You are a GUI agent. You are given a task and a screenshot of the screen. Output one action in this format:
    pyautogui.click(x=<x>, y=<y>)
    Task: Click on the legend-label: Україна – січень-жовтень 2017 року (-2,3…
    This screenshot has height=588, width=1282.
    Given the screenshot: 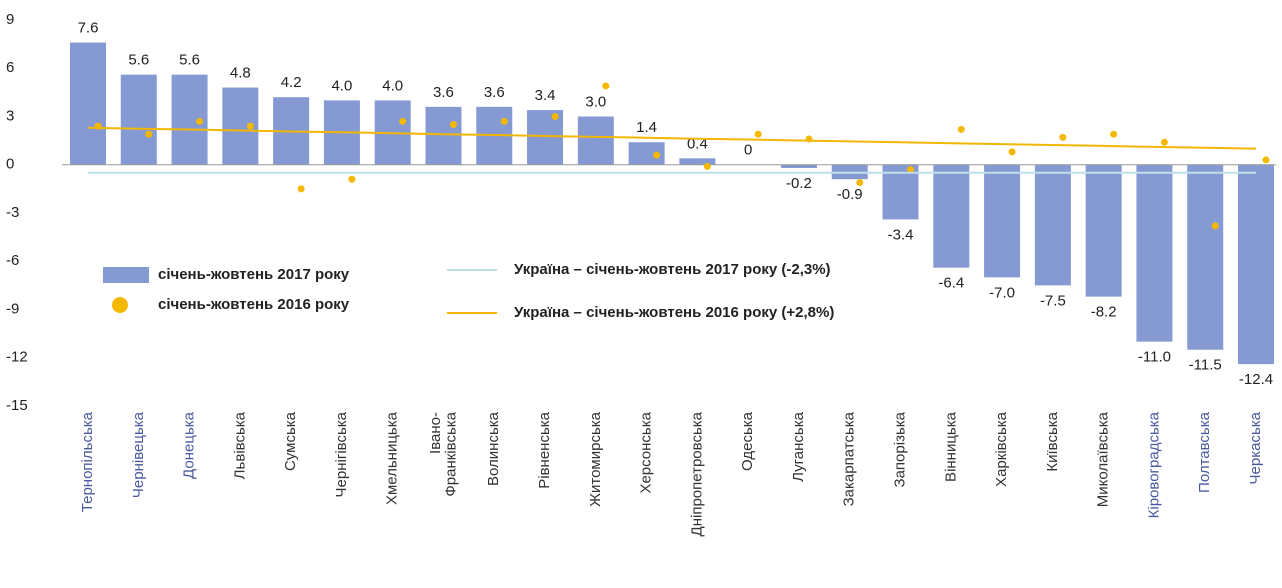 What is the action you would take?
    pyautogui.click(x=672, y=269)
    